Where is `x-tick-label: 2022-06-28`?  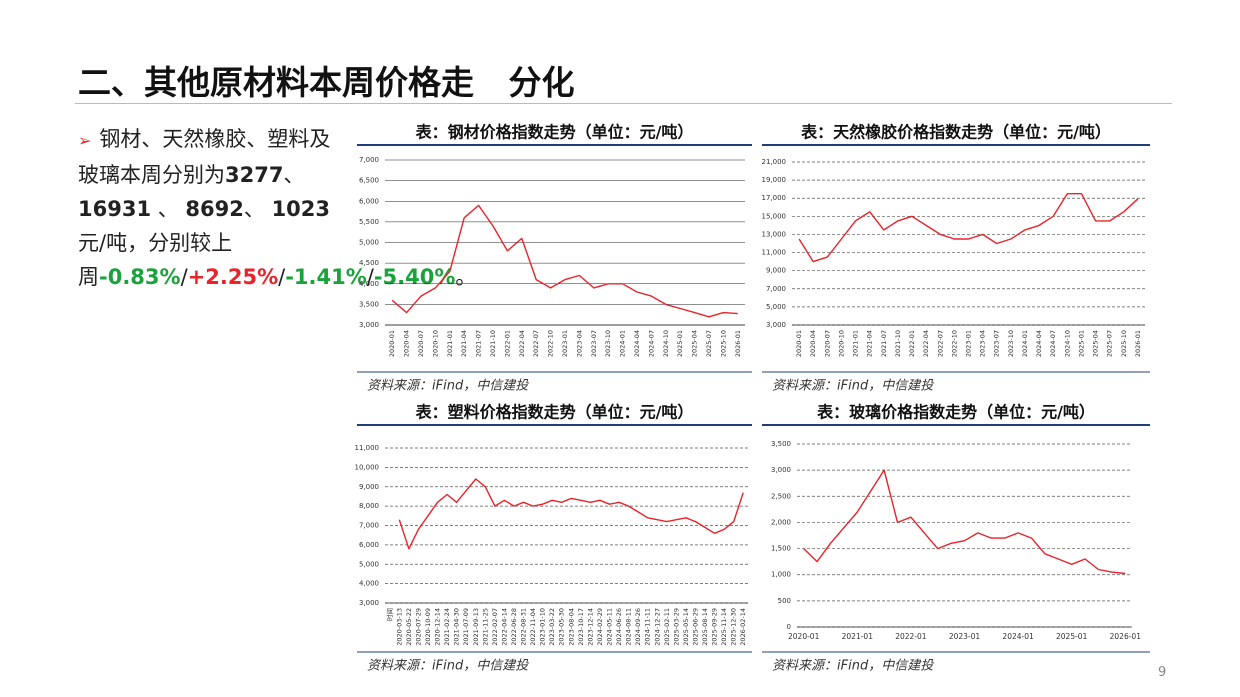 x-tick-label: 2022-06-28 is located at coordinates (514, 627).